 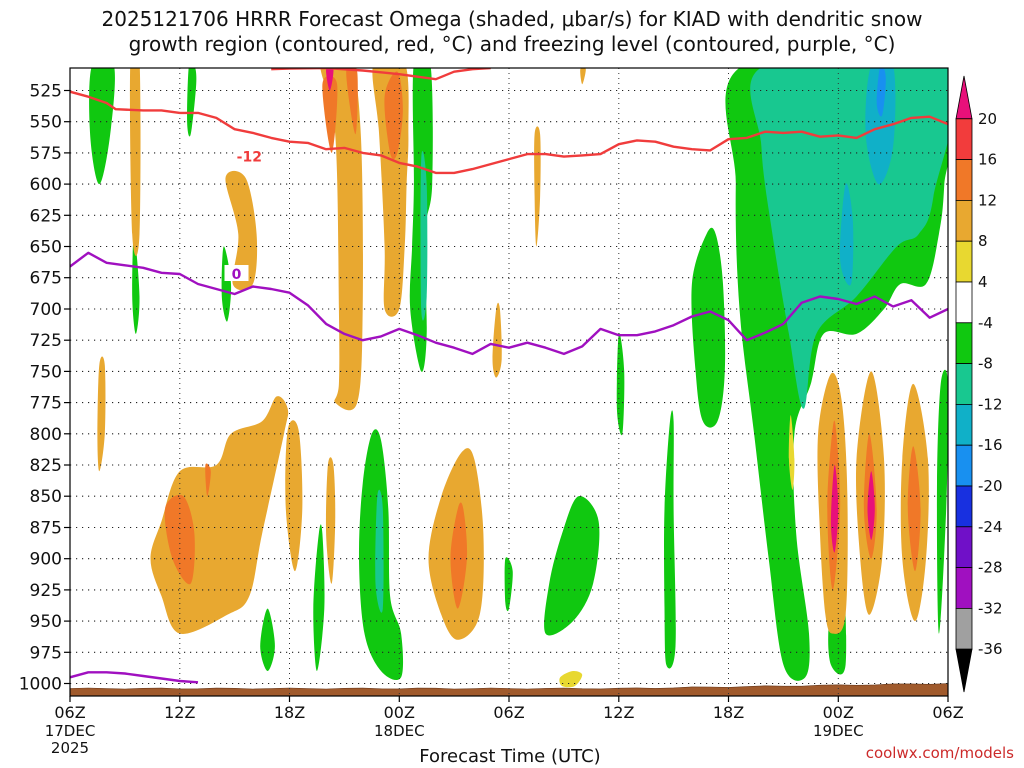 What do you see at coordinates (990, 608) in the screenshot?
I see `colorbar-label: -32` at bounding box center [990, 608].